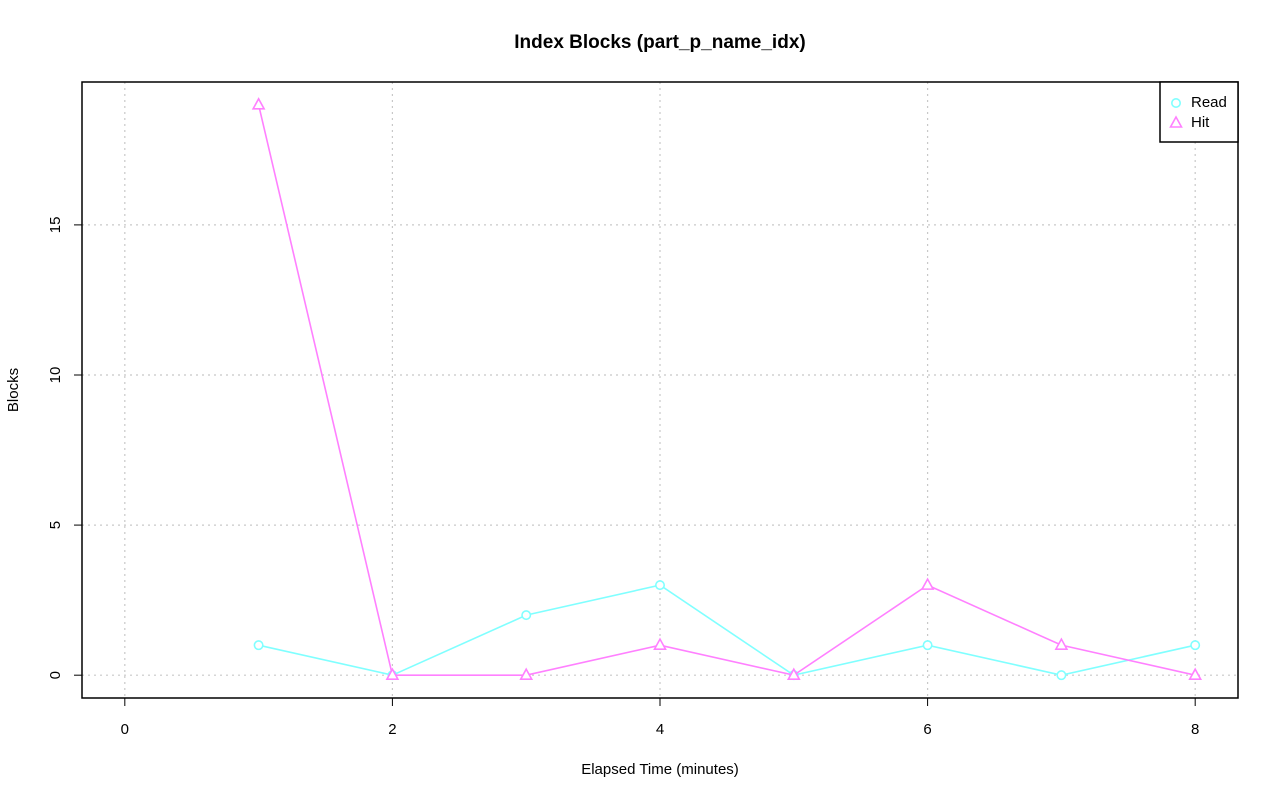 This screenshot has width=1280, height=801. What do you see at coordinates (1200, 122) in the screenshot?
I see `legend-label: Hit` at bounding box center [1200, 122].